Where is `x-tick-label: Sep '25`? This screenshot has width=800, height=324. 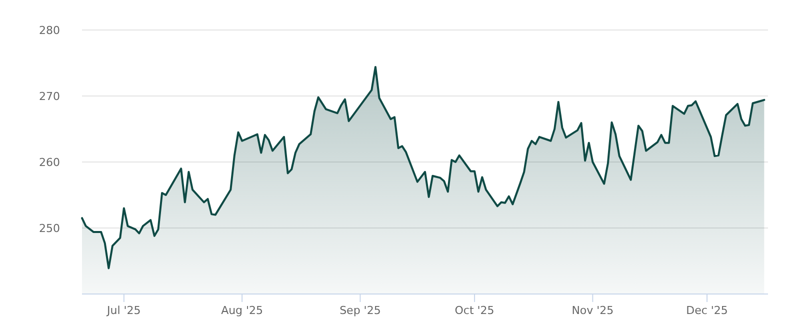
x-tick-label: Sep '25 is located at coordinates (360, 310).